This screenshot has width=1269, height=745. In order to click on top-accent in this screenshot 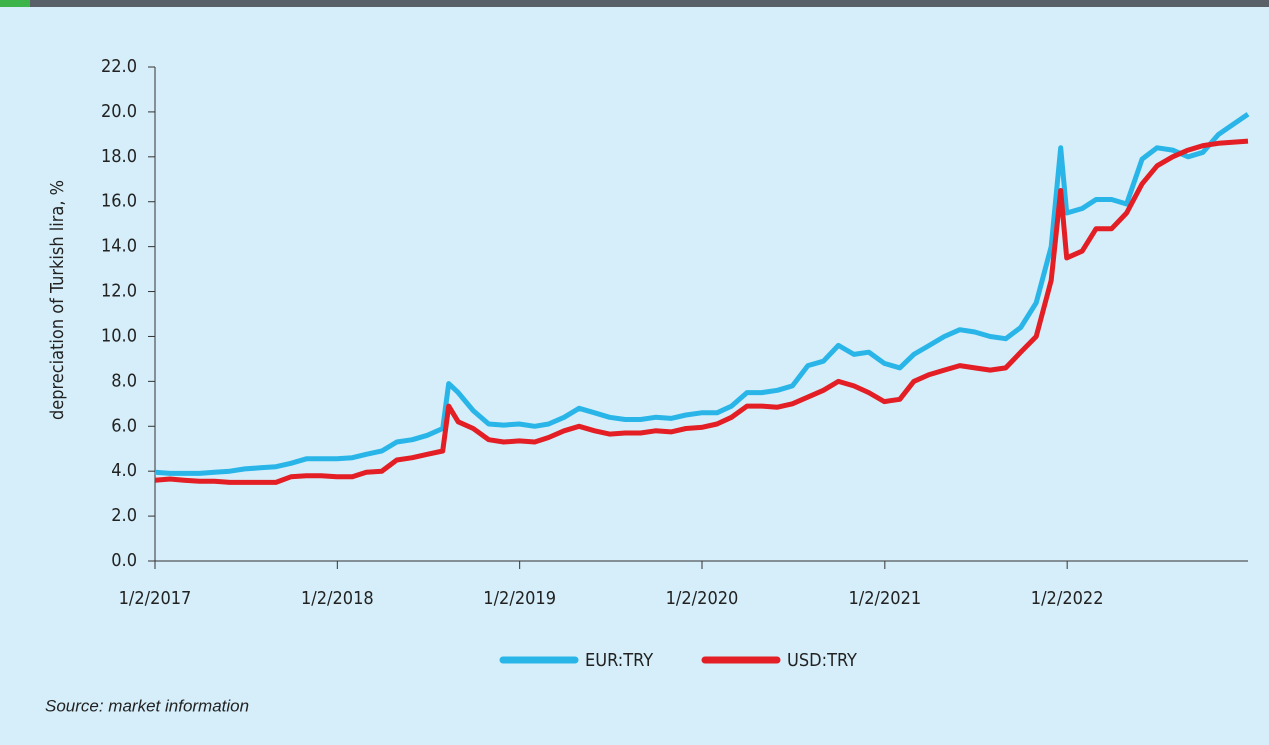, I will do `click(15, 3)`.